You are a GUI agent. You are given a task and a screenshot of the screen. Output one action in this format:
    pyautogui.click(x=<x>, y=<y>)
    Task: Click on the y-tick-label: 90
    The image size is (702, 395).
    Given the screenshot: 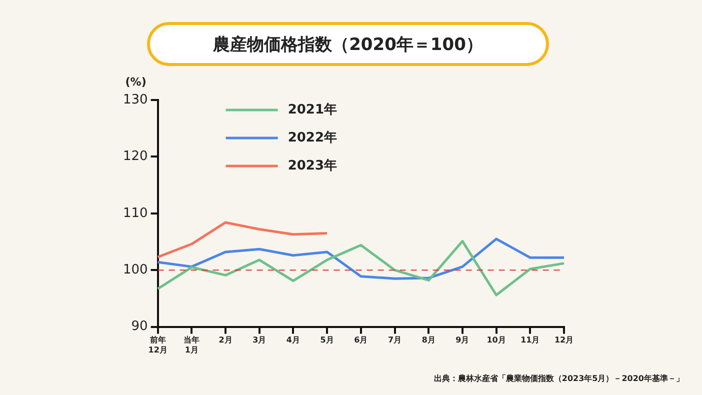 What is the action you would take?
    pyautogui.click(x=139, y=326)
    